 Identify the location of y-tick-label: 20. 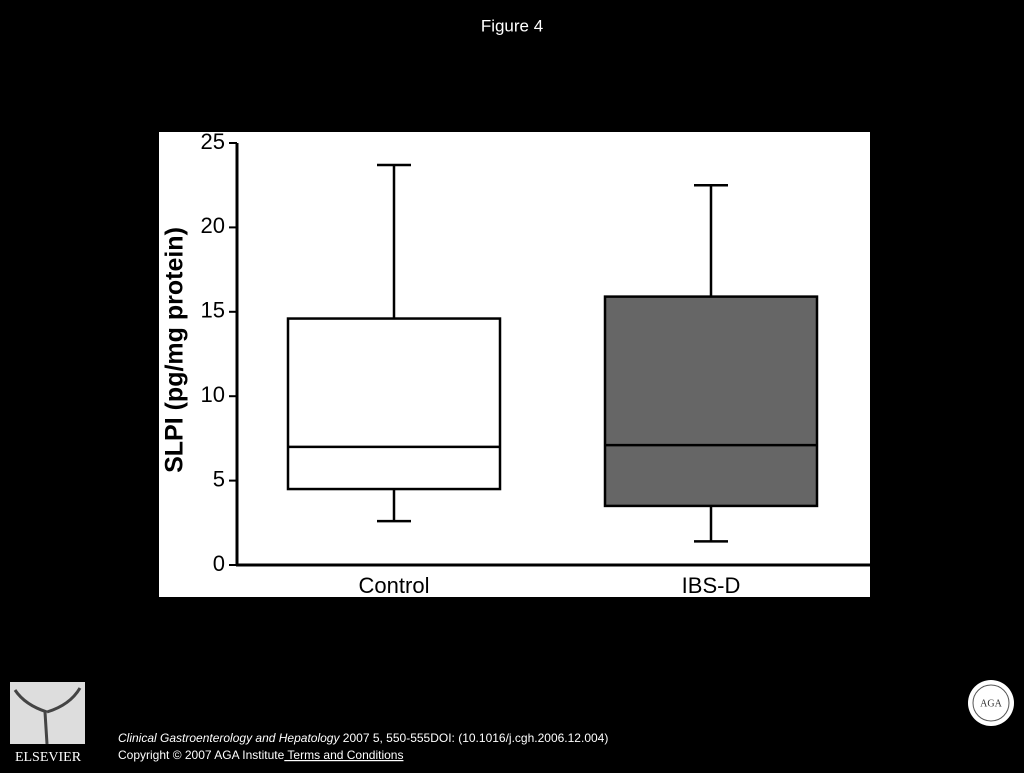
(213, 225).